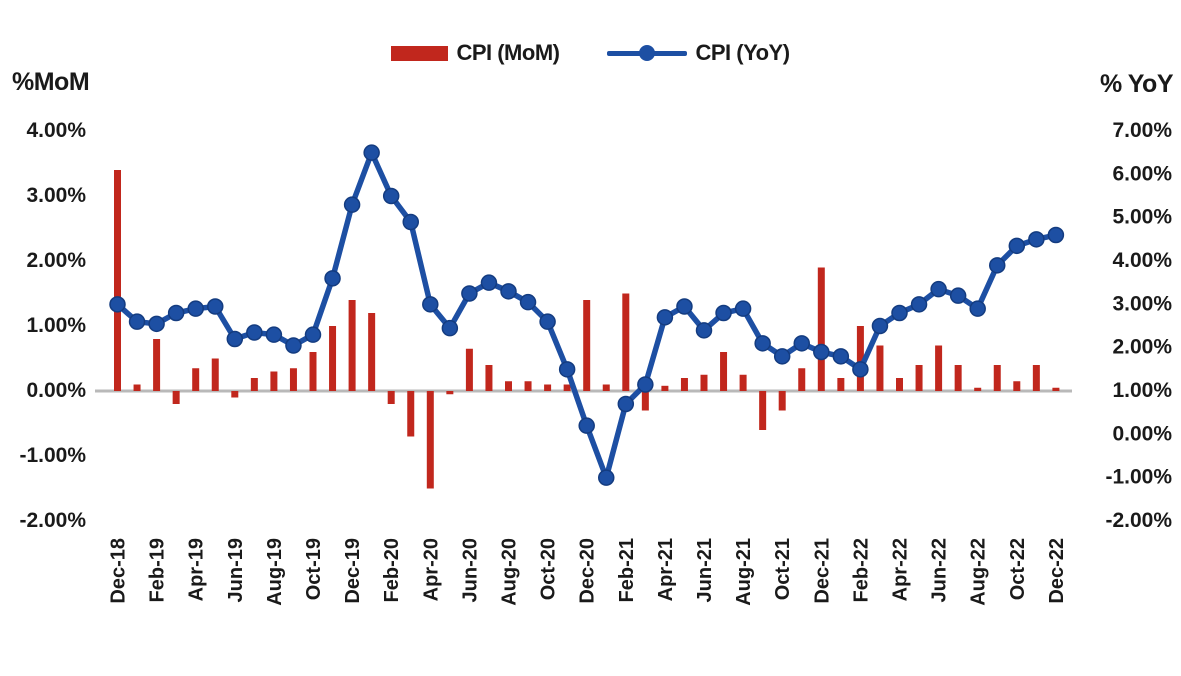 The width and height of the screenshot is (1181, 676). What do you see at coordinates (1142, 303) in the screenshot?
I see `right-tick-label: 3.00%` at bounding box center [1142, 303].